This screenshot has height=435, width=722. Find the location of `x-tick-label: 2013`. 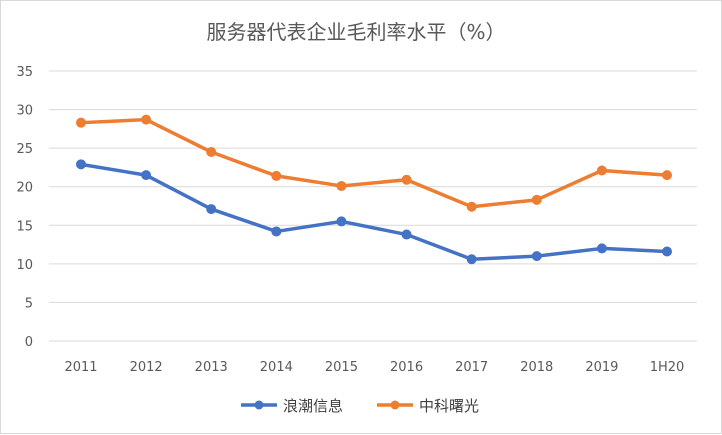

x-tick-label: 2013 is located at coordinates (211, 367).